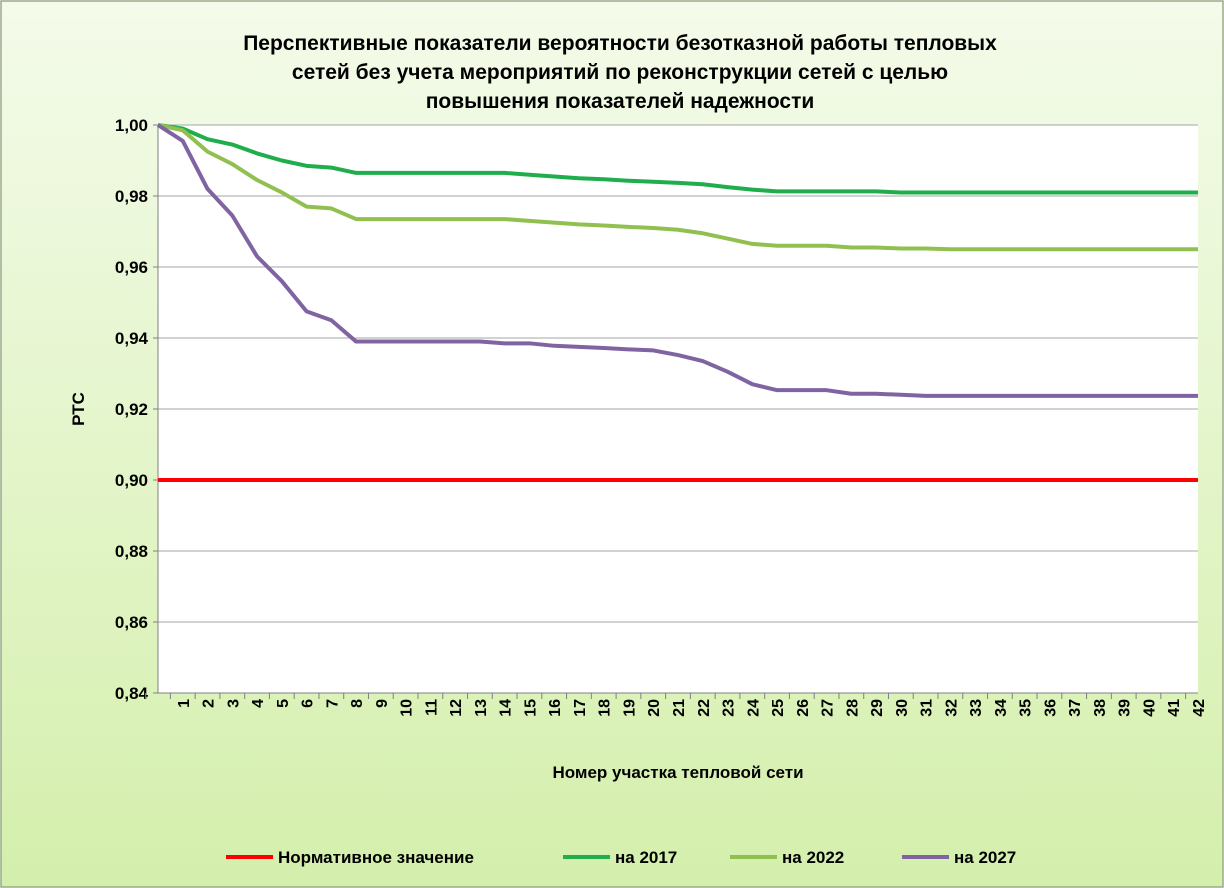  What do you see at coordinates (78, 409) in the screenshot?
I see `y-axis-label: РТС` at bounding box center [78, 409].